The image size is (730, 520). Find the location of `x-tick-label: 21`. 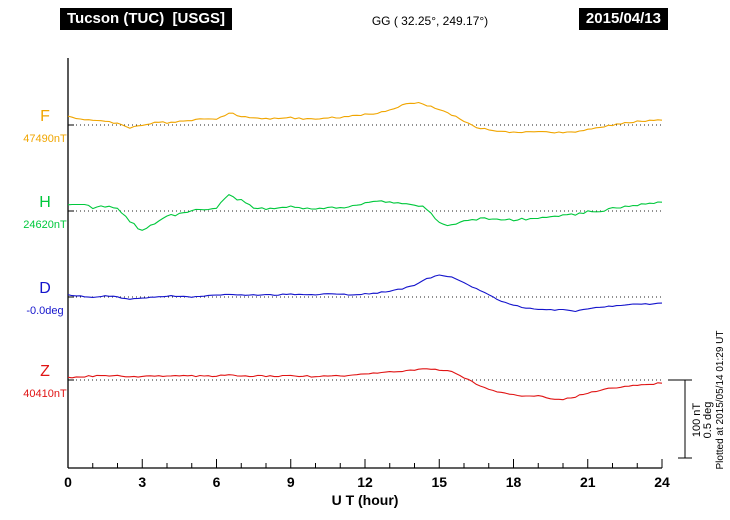

x-tick-label: 21 is located at coordinates (588, 482).